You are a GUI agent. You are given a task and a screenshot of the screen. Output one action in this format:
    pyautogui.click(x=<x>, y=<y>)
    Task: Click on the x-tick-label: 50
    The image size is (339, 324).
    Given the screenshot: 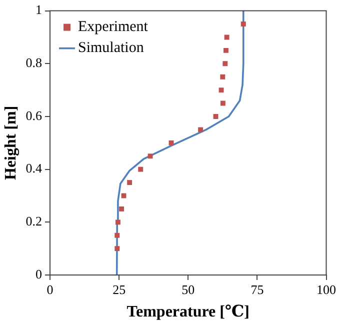 What is the action you would take?
    pyautogui.click(x=188, y=290)
    